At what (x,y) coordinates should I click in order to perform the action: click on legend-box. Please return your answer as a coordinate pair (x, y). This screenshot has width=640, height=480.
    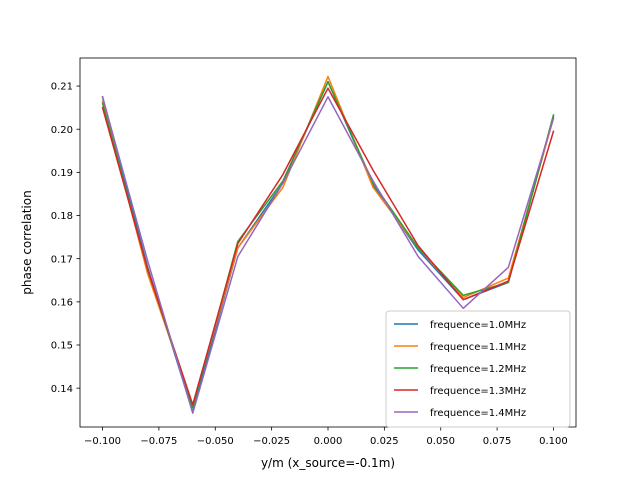
    Looking at the image, I should click on (478, 369).